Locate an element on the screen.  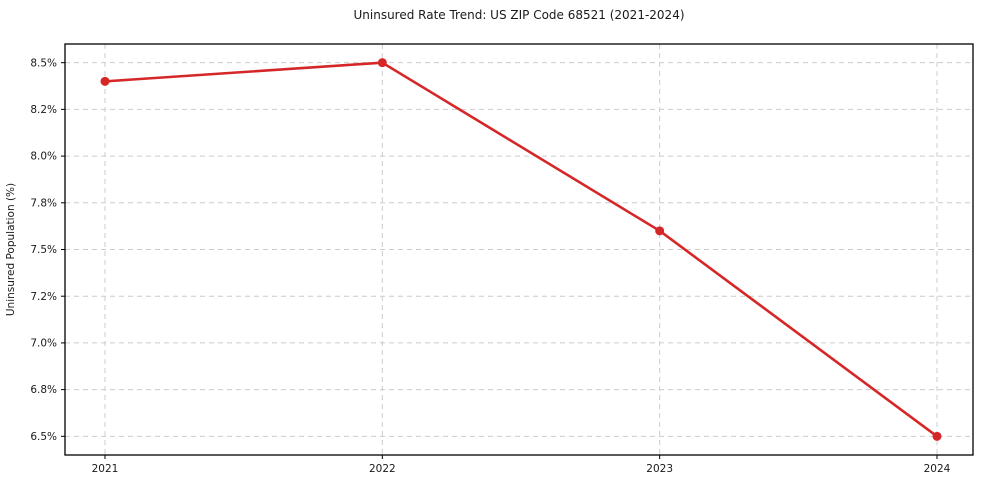
x-tick-label: 2021 is located at coordinates (105, 469).